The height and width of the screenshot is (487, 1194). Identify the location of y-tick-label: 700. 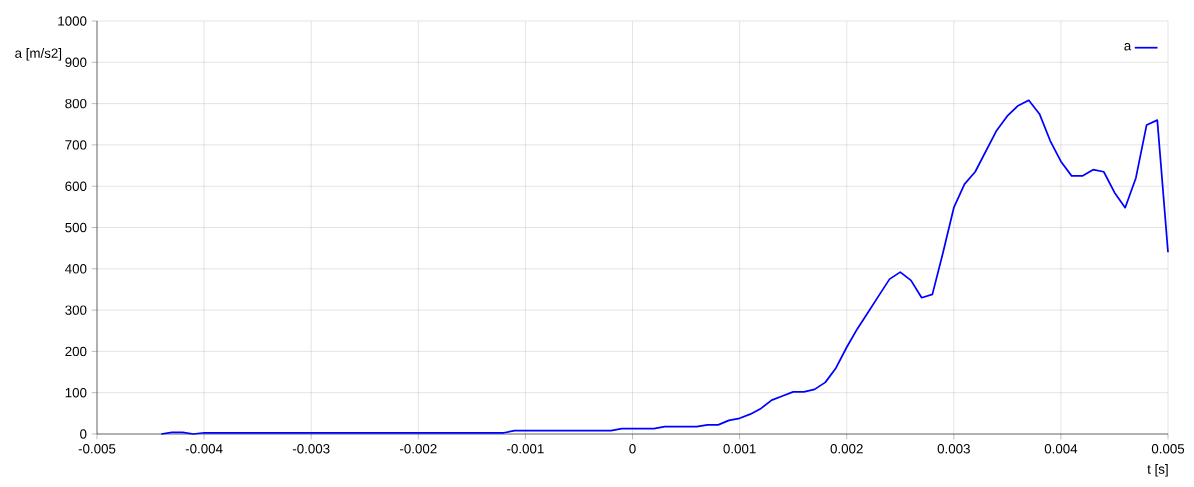
(76, 145).